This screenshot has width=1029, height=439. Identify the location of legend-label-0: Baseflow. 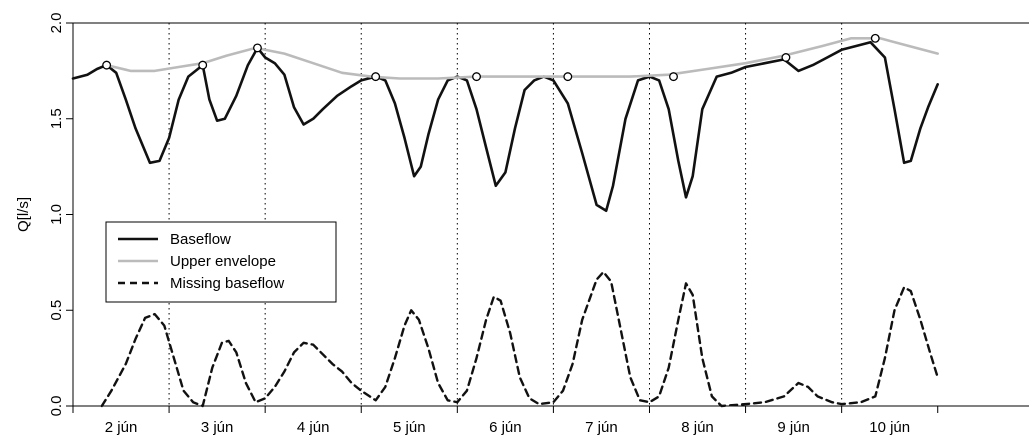
(200, 239).